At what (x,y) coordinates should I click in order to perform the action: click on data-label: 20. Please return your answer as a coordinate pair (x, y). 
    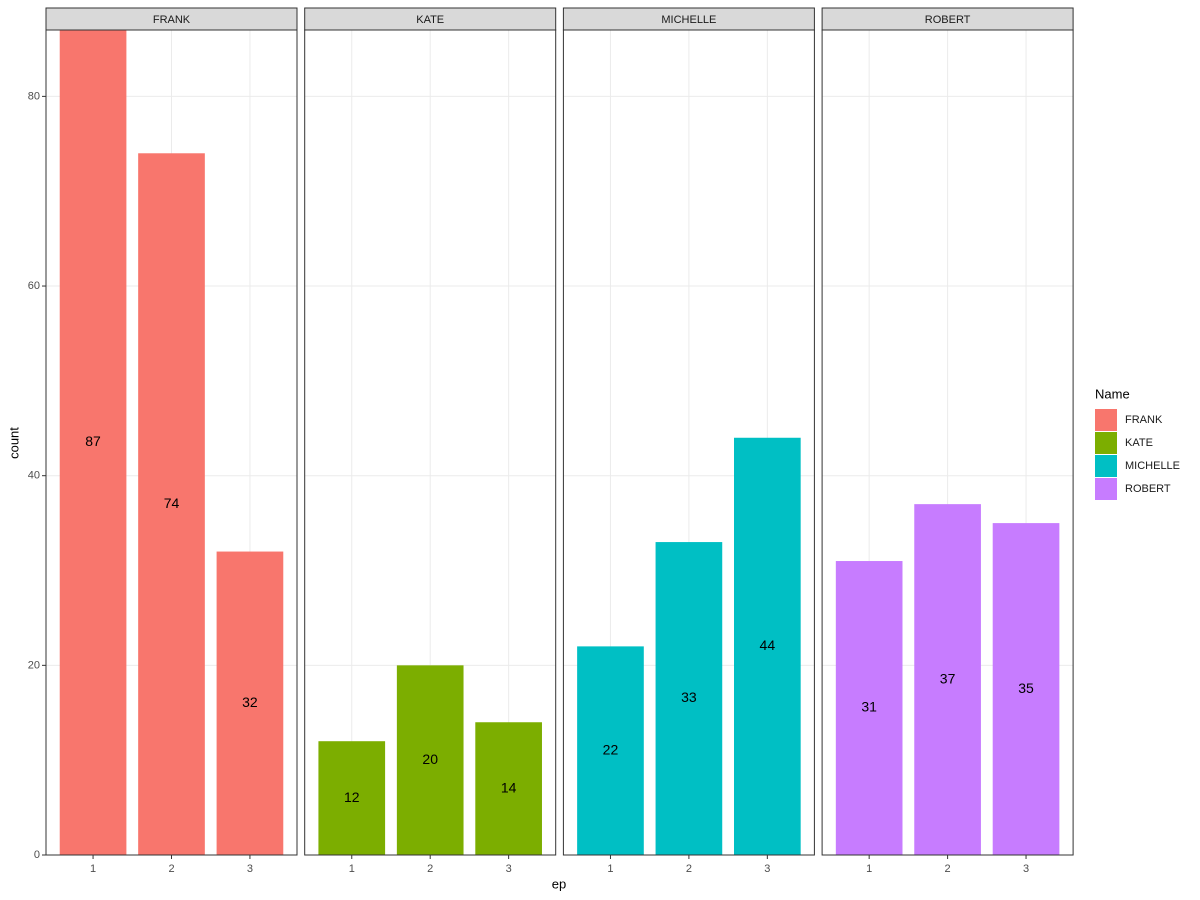
    Looking at the image, I should click on (430, 759).